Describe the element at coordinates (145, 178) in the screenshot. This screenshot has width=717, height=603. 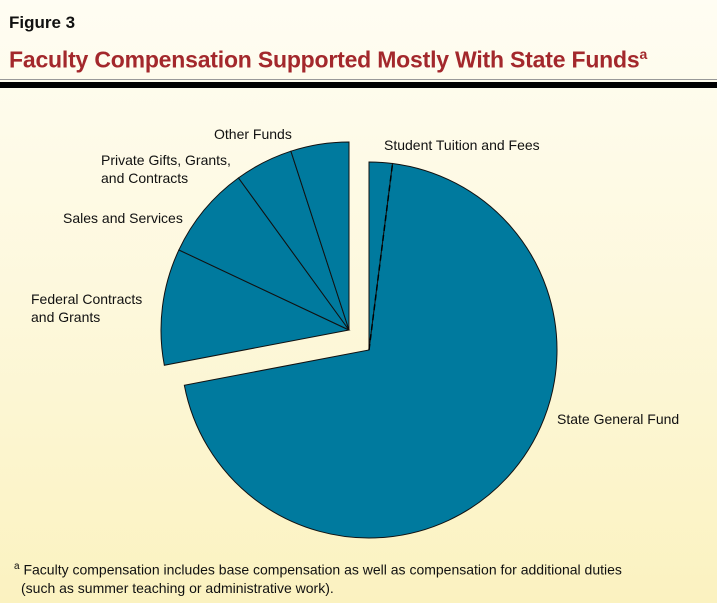
I see `label-private-line2: and Contracts` at that location.